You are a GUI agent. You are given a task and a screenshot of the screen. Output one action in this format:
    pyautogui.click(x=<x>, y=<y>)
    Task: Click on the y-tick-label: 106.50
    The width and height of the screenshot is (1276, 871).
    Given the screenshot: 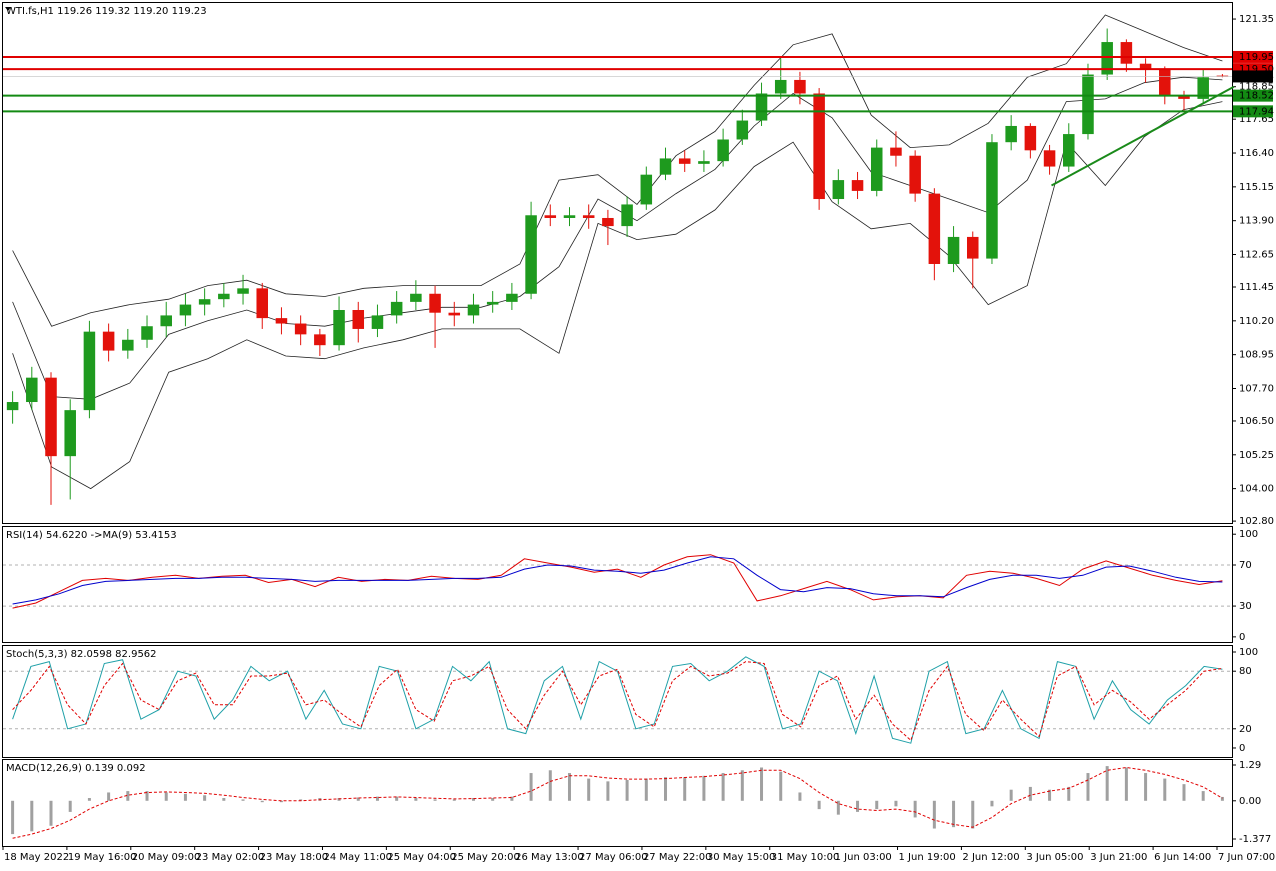 What is the action you would take?
    pyautogui.click(x=1256, y=421)
    